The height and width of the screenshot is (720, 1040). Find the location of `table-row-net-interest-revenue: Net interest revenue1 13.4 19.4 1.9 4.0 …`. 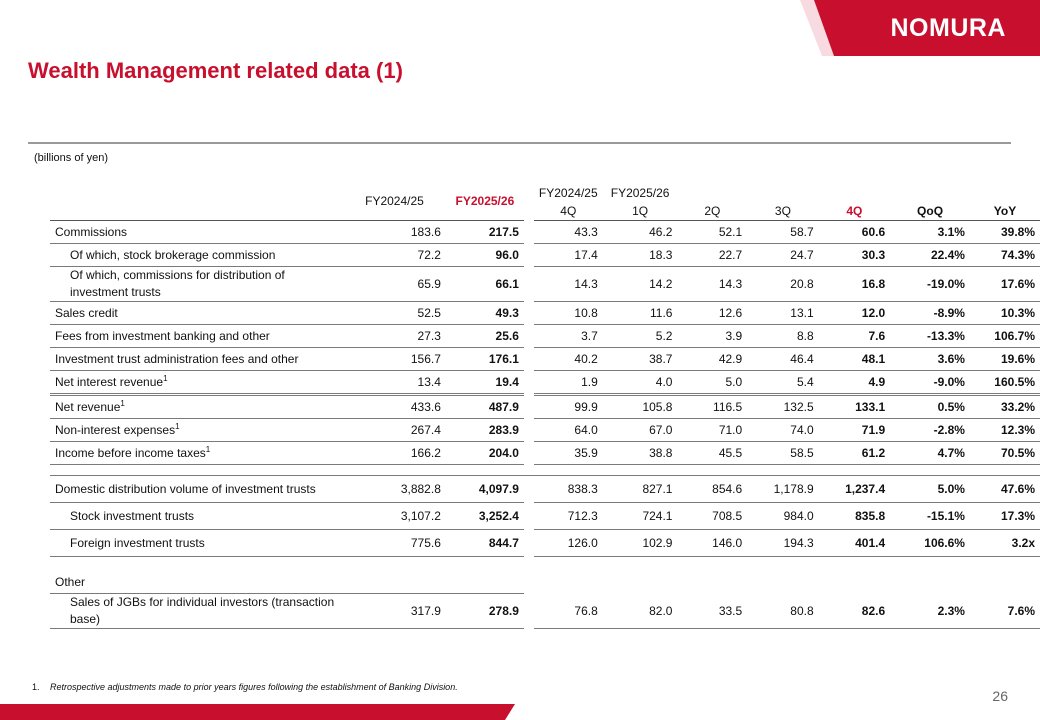

table-row-net-interest-revenue: Net interest revenue1 13.4 19.4 1.9 4.0 … is located at coordinates (545, 383).